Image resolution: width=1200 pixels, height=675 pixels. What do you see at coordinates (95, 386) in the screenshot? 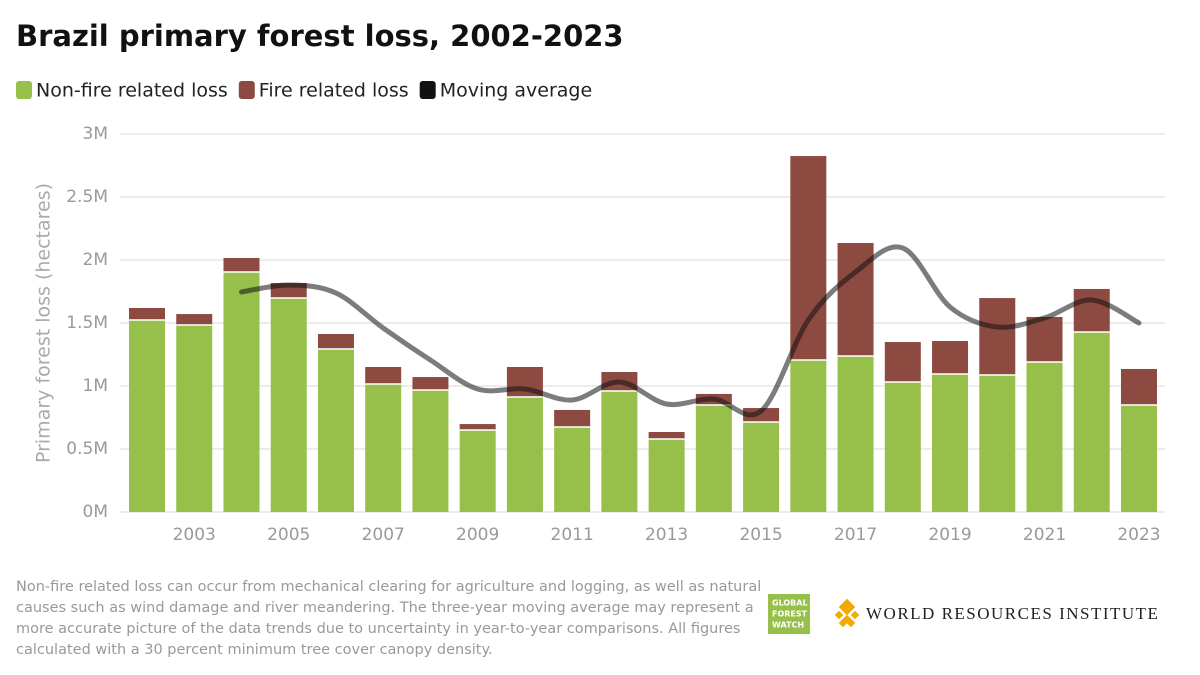
I see `y-tick-label: 1M` at bounding box center [95, 386].